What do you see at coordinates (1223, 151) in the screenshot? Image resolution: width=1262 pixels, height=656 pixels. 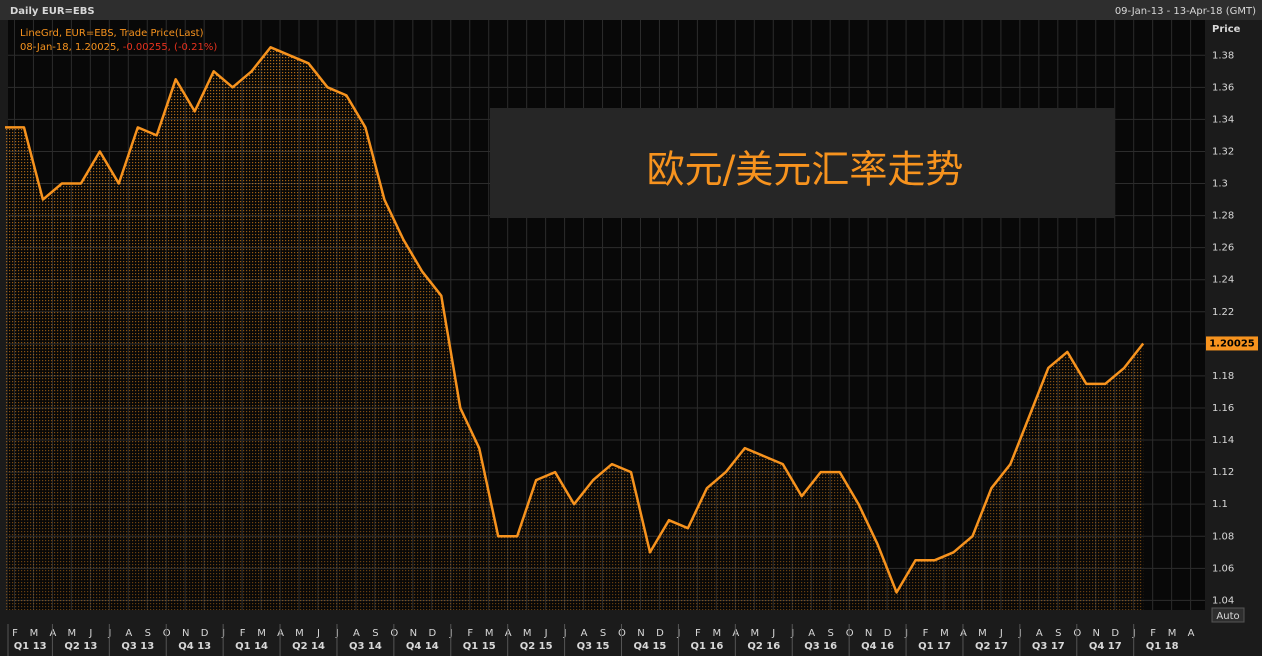 I see `y-tick-label: 1.32` at bounding box center [1223, 151].